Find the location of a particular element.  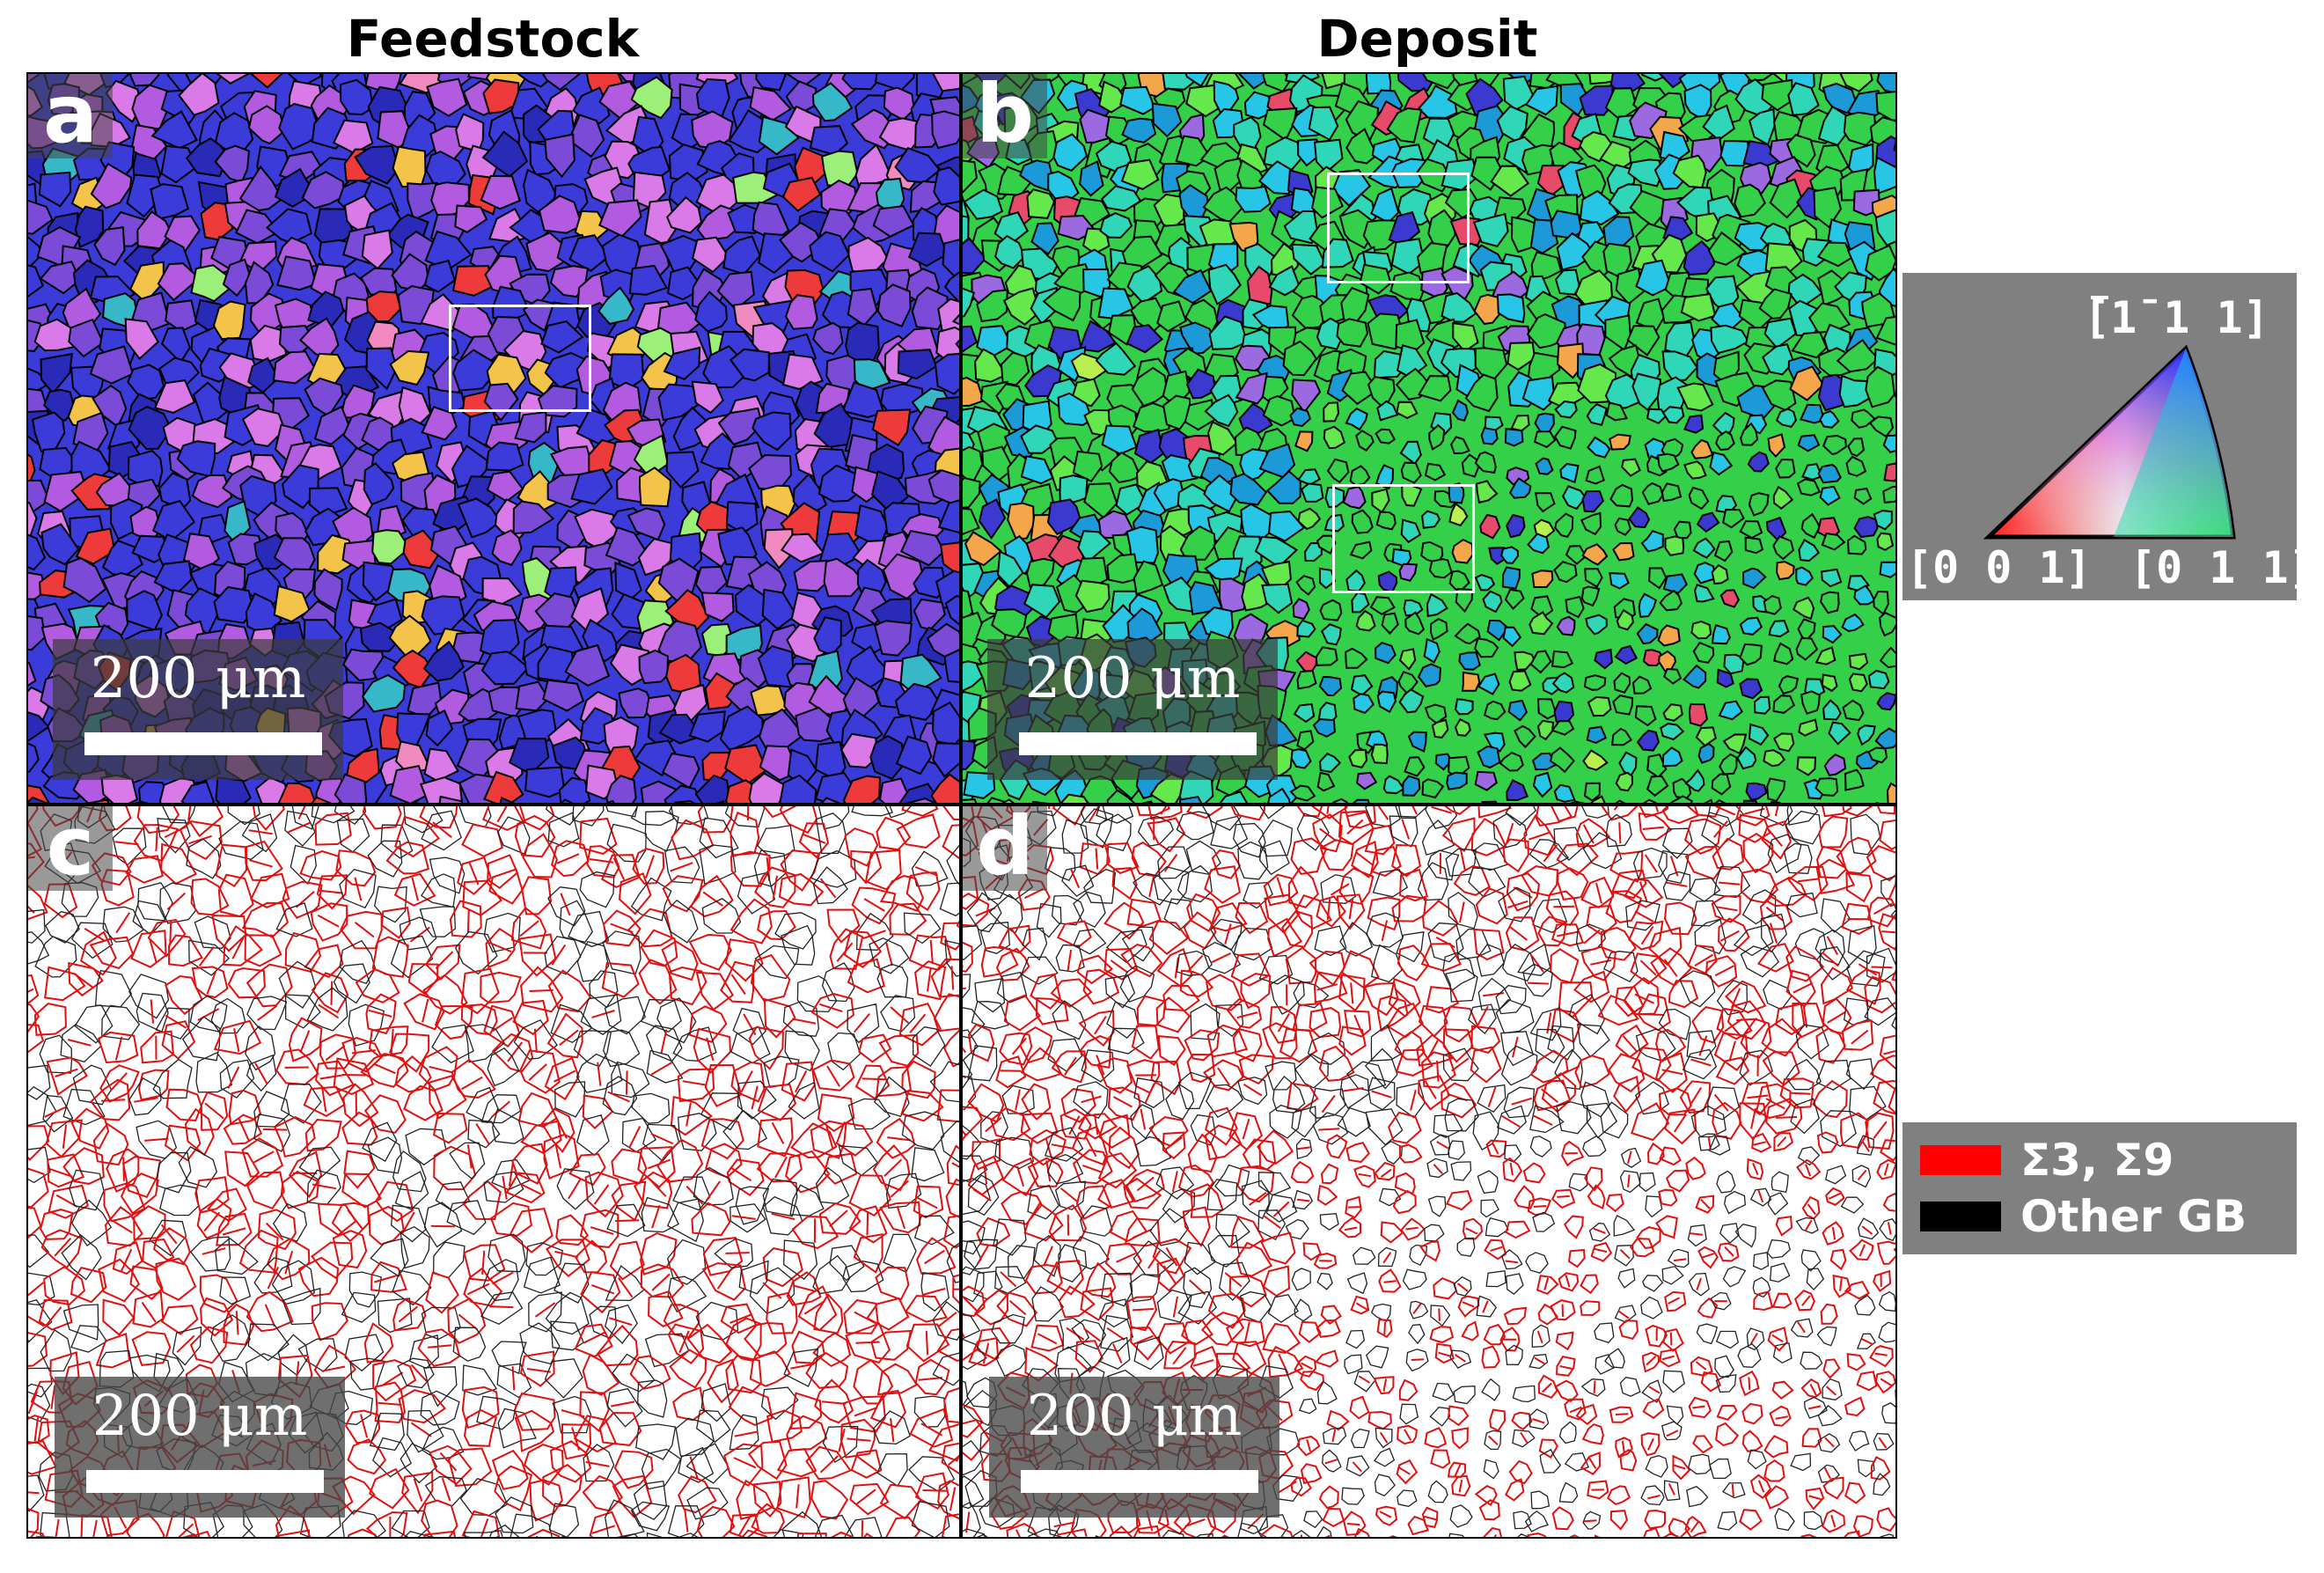

ipf-triangle is located at coordinates (2109, 418).